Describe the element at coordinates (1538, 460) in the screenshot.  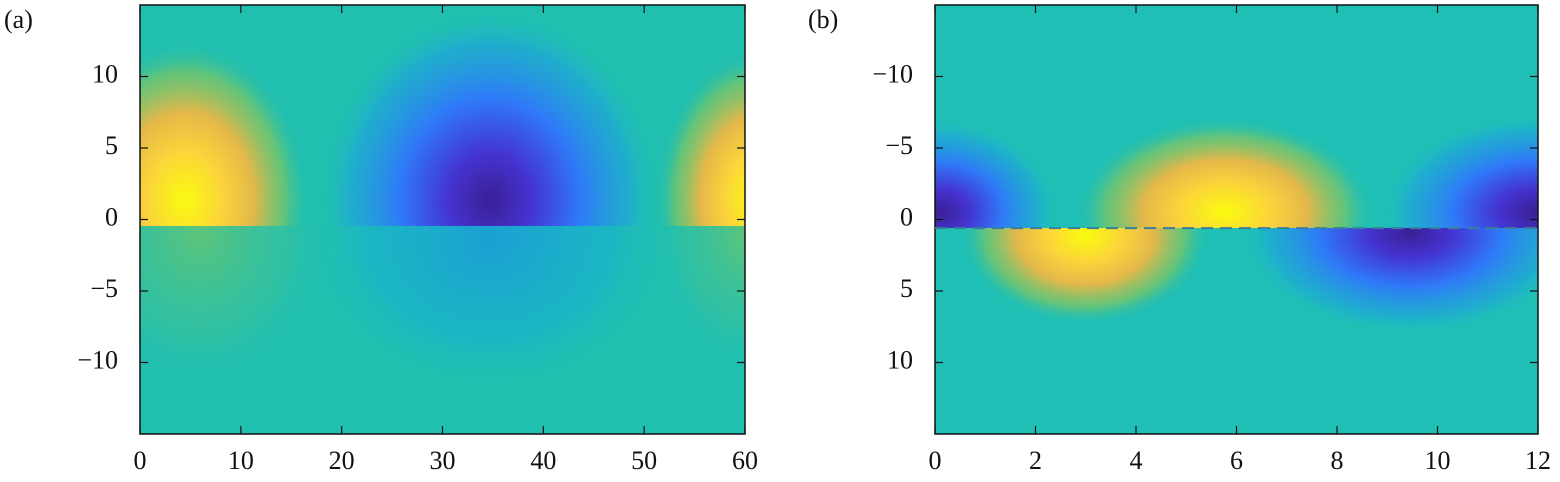
I see `x-tick-label: 12` at that location.